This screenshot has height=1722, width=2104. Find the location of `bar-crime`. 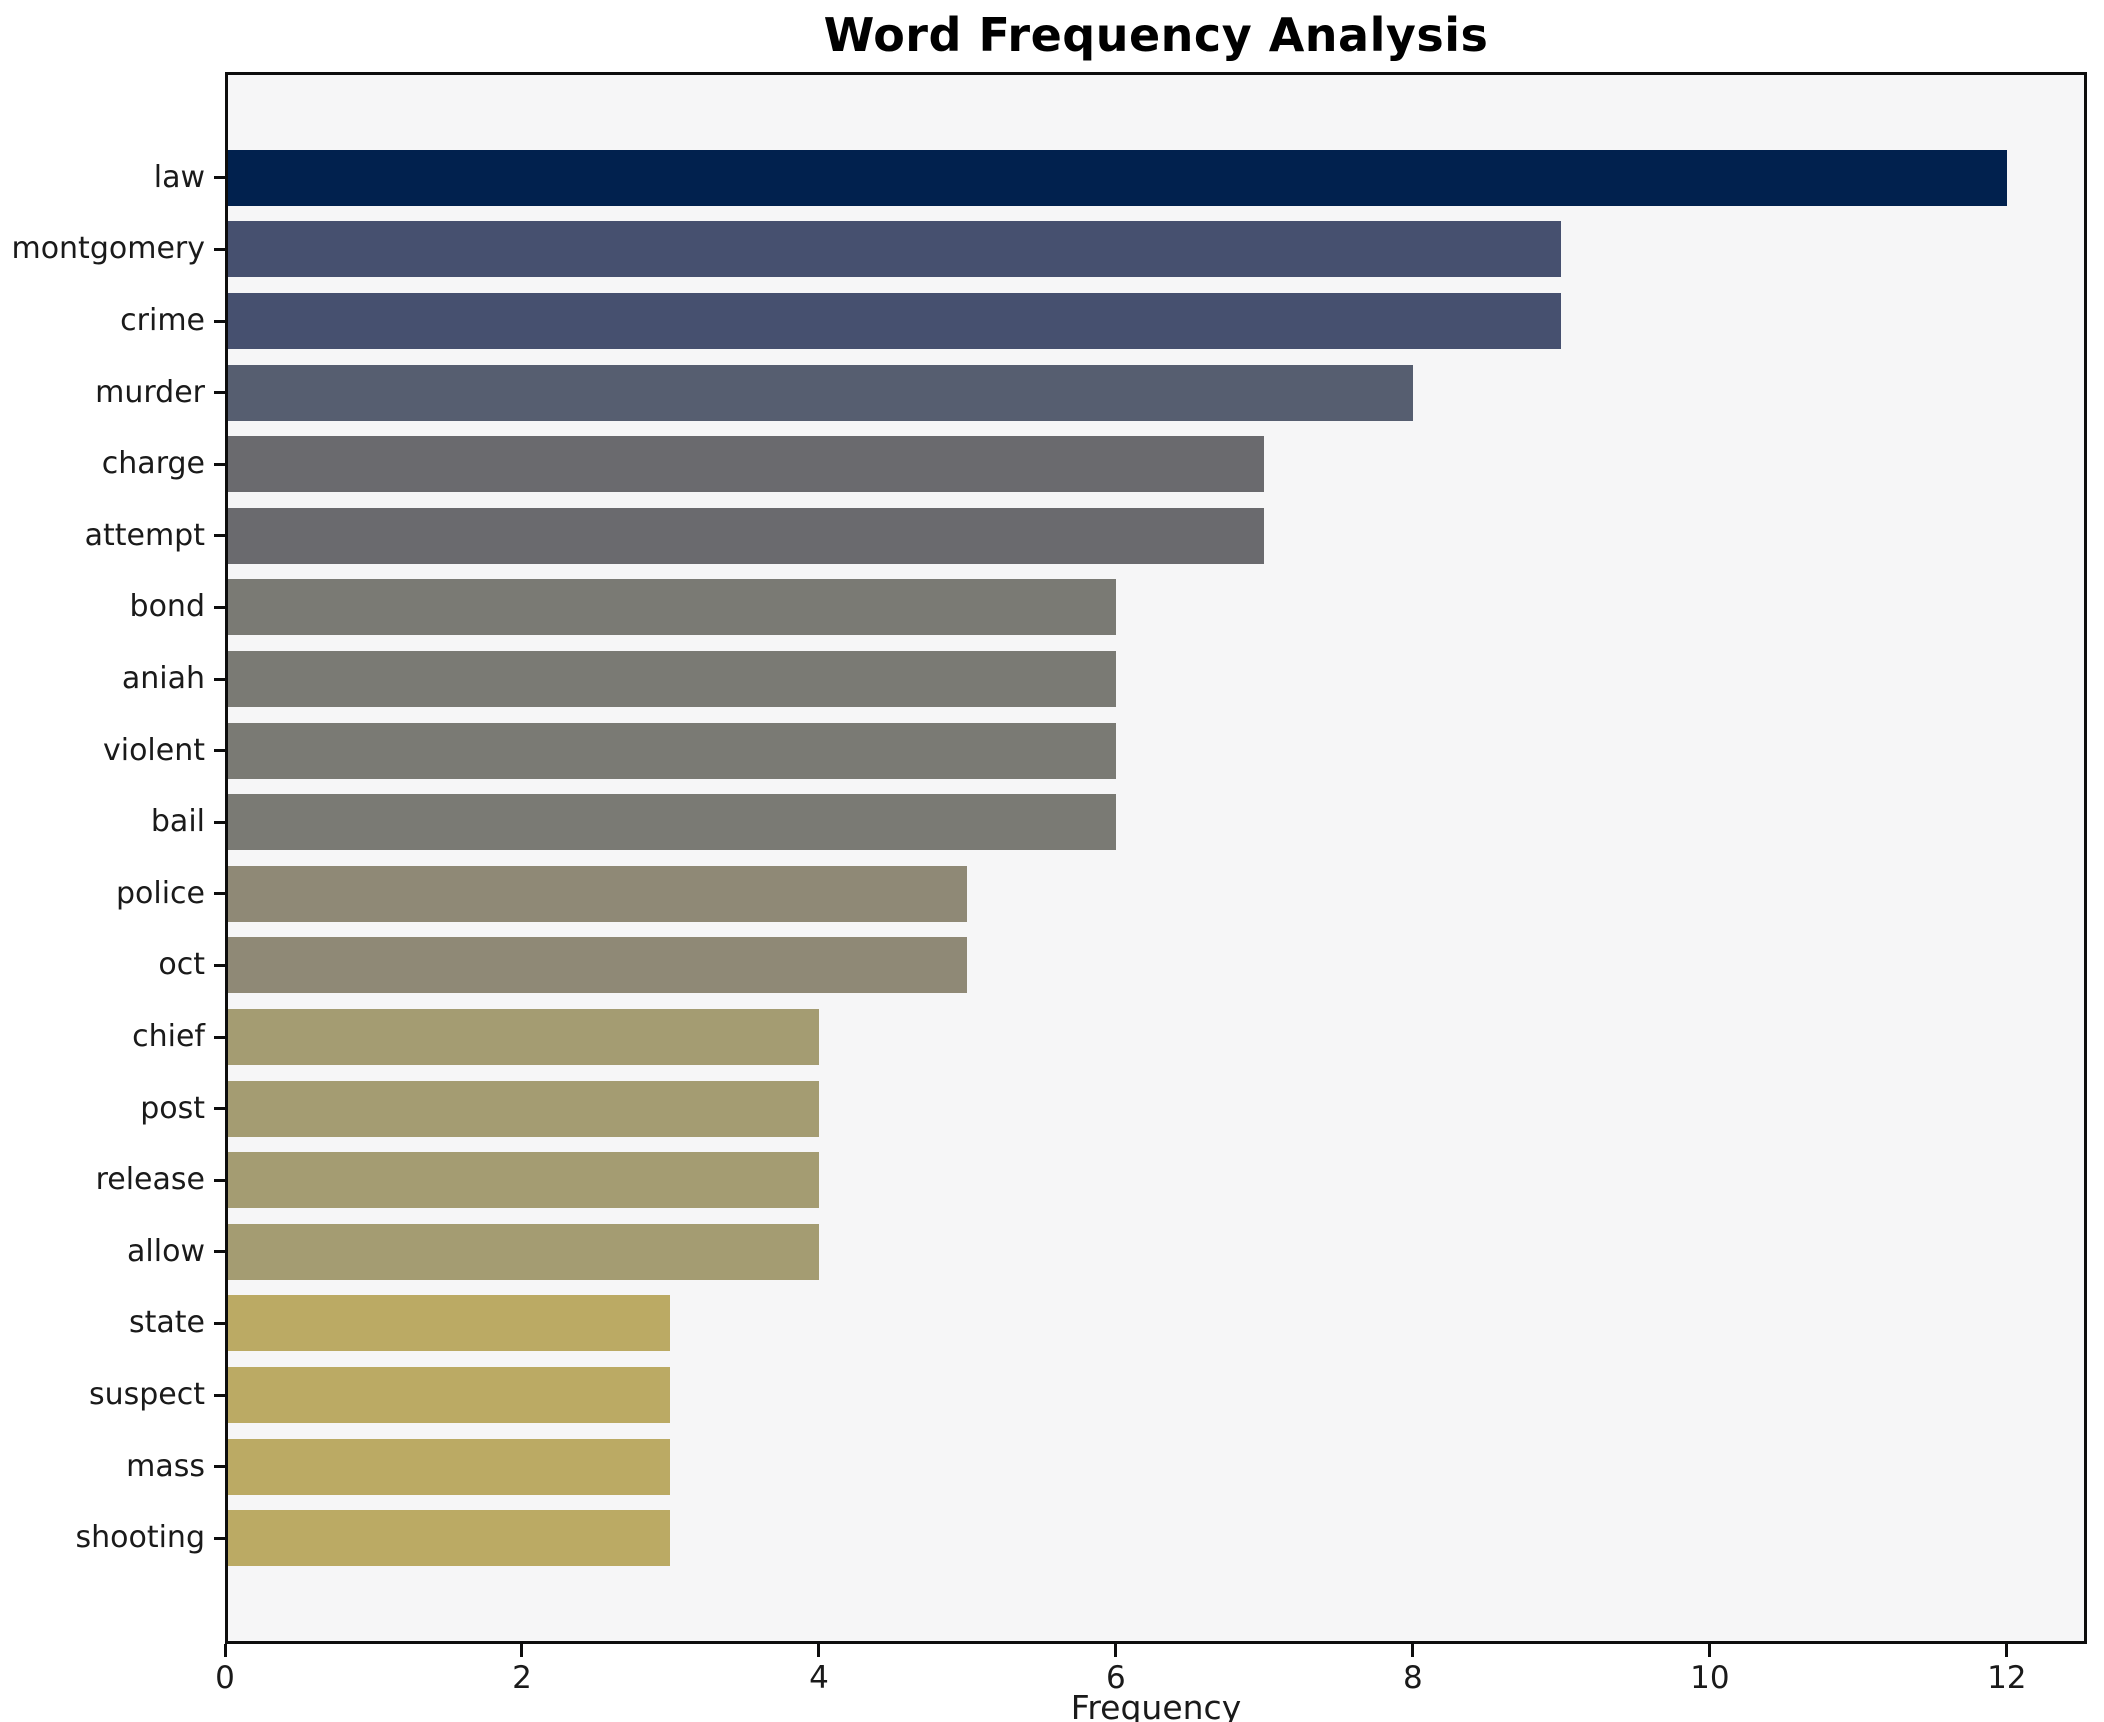

bar-crime is located at coordinates (895, 321).